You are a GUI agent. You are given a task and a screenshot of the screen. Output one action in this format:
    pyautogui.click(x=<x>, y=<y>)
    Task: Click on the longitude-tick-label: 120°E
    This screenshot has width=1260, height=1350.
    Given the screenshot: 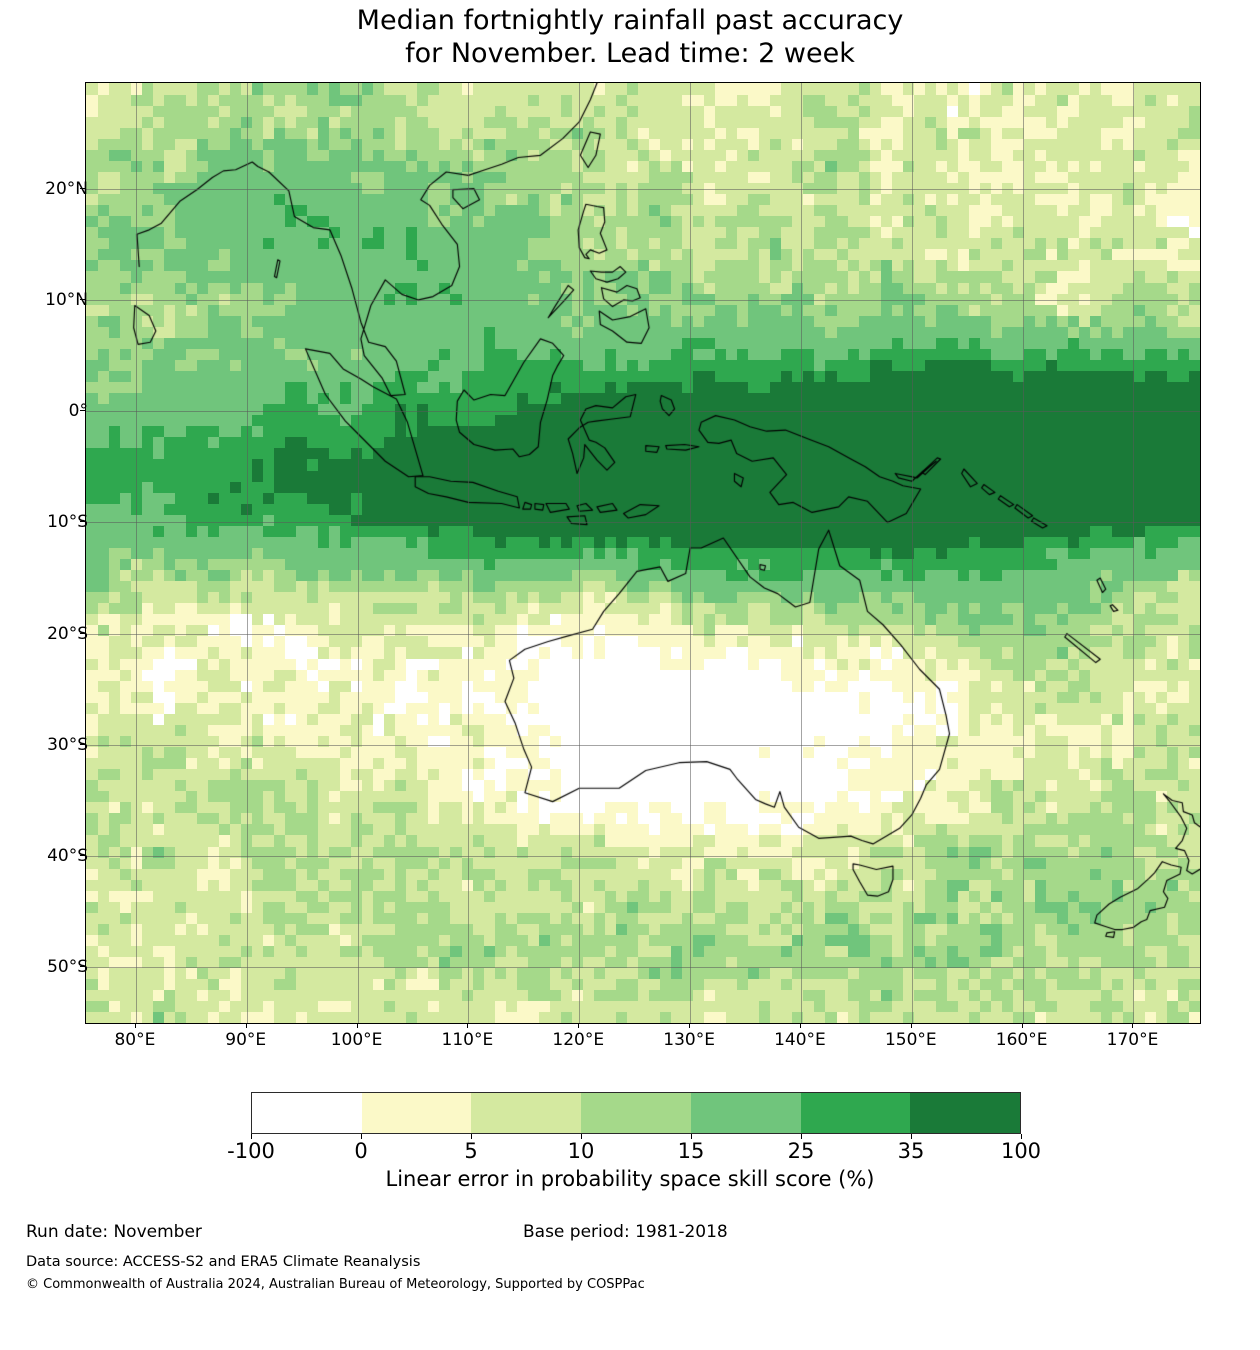 What is the action you would take?
    pyautogui.click(x=578, y=1040)
    